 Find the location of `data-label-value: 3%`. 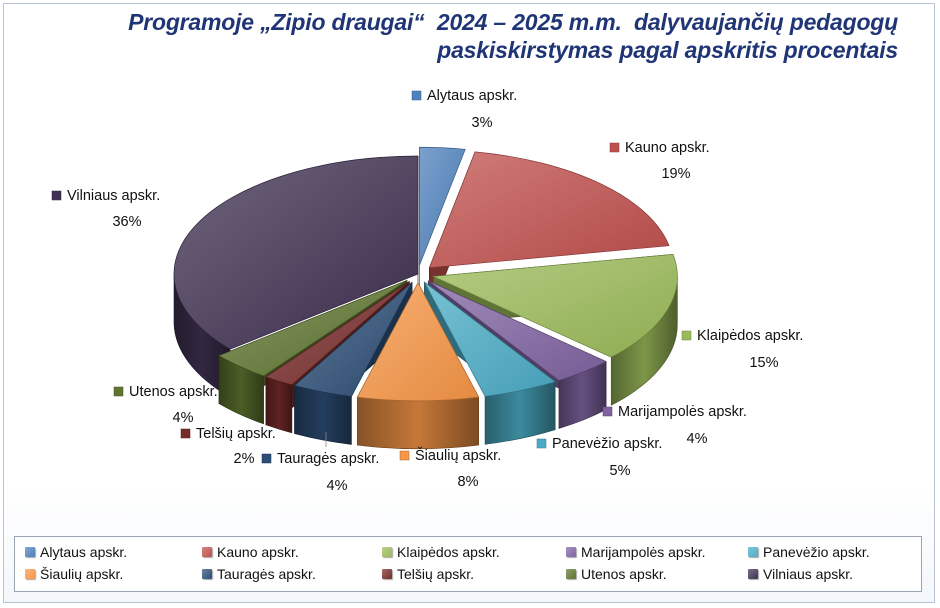

data-label-value: 3% is located at coordinates (482, 123).